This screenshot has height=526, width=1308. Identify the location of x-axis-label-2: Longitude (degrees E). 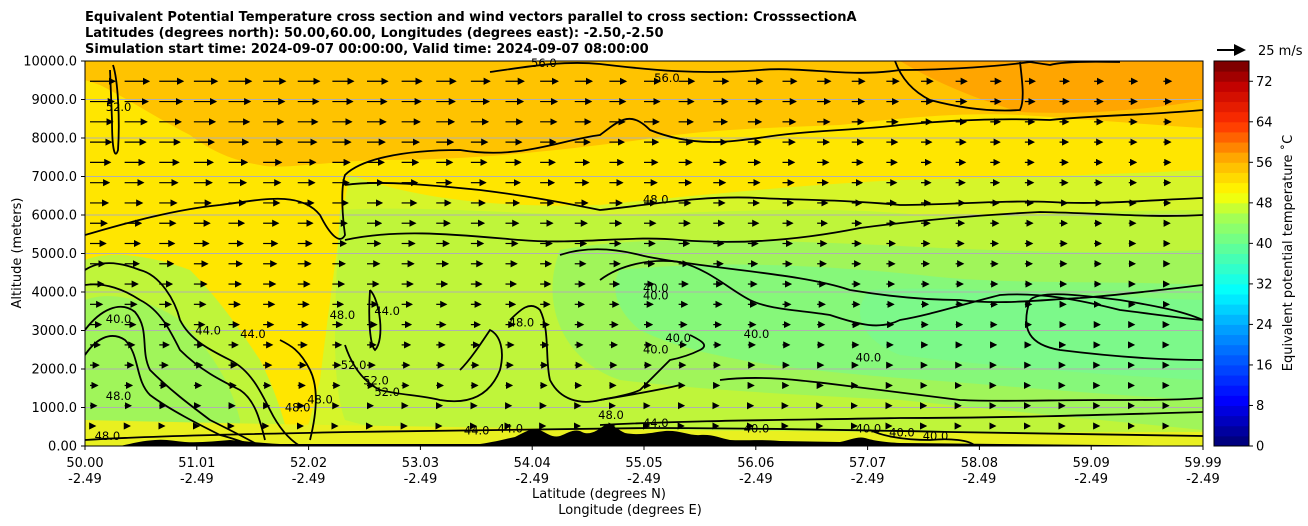
(630, 510).